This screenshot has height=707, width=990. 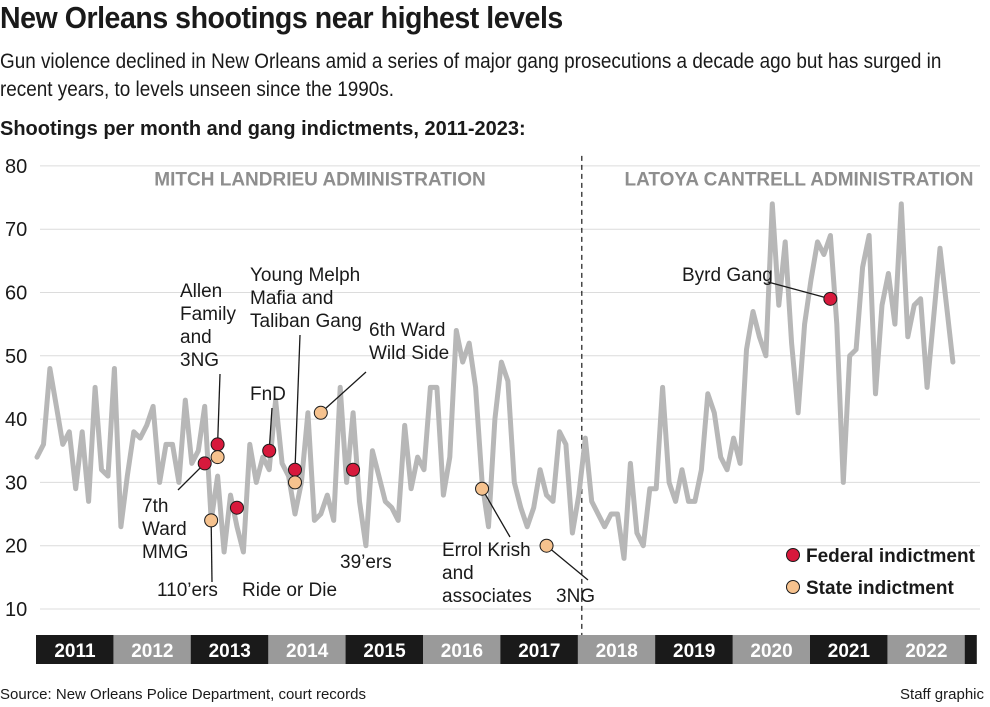 I want to click on year-tick-label: 2019, so click(x=694, y=651).